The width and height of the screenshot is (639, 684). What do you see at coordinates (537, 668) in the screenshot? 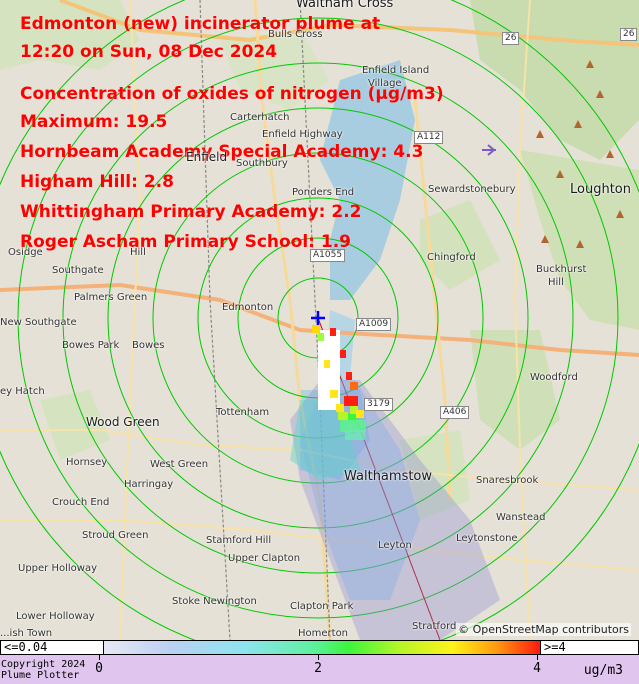
I see `legend-tick-label-4: 4` at bounding box center [537, 668].